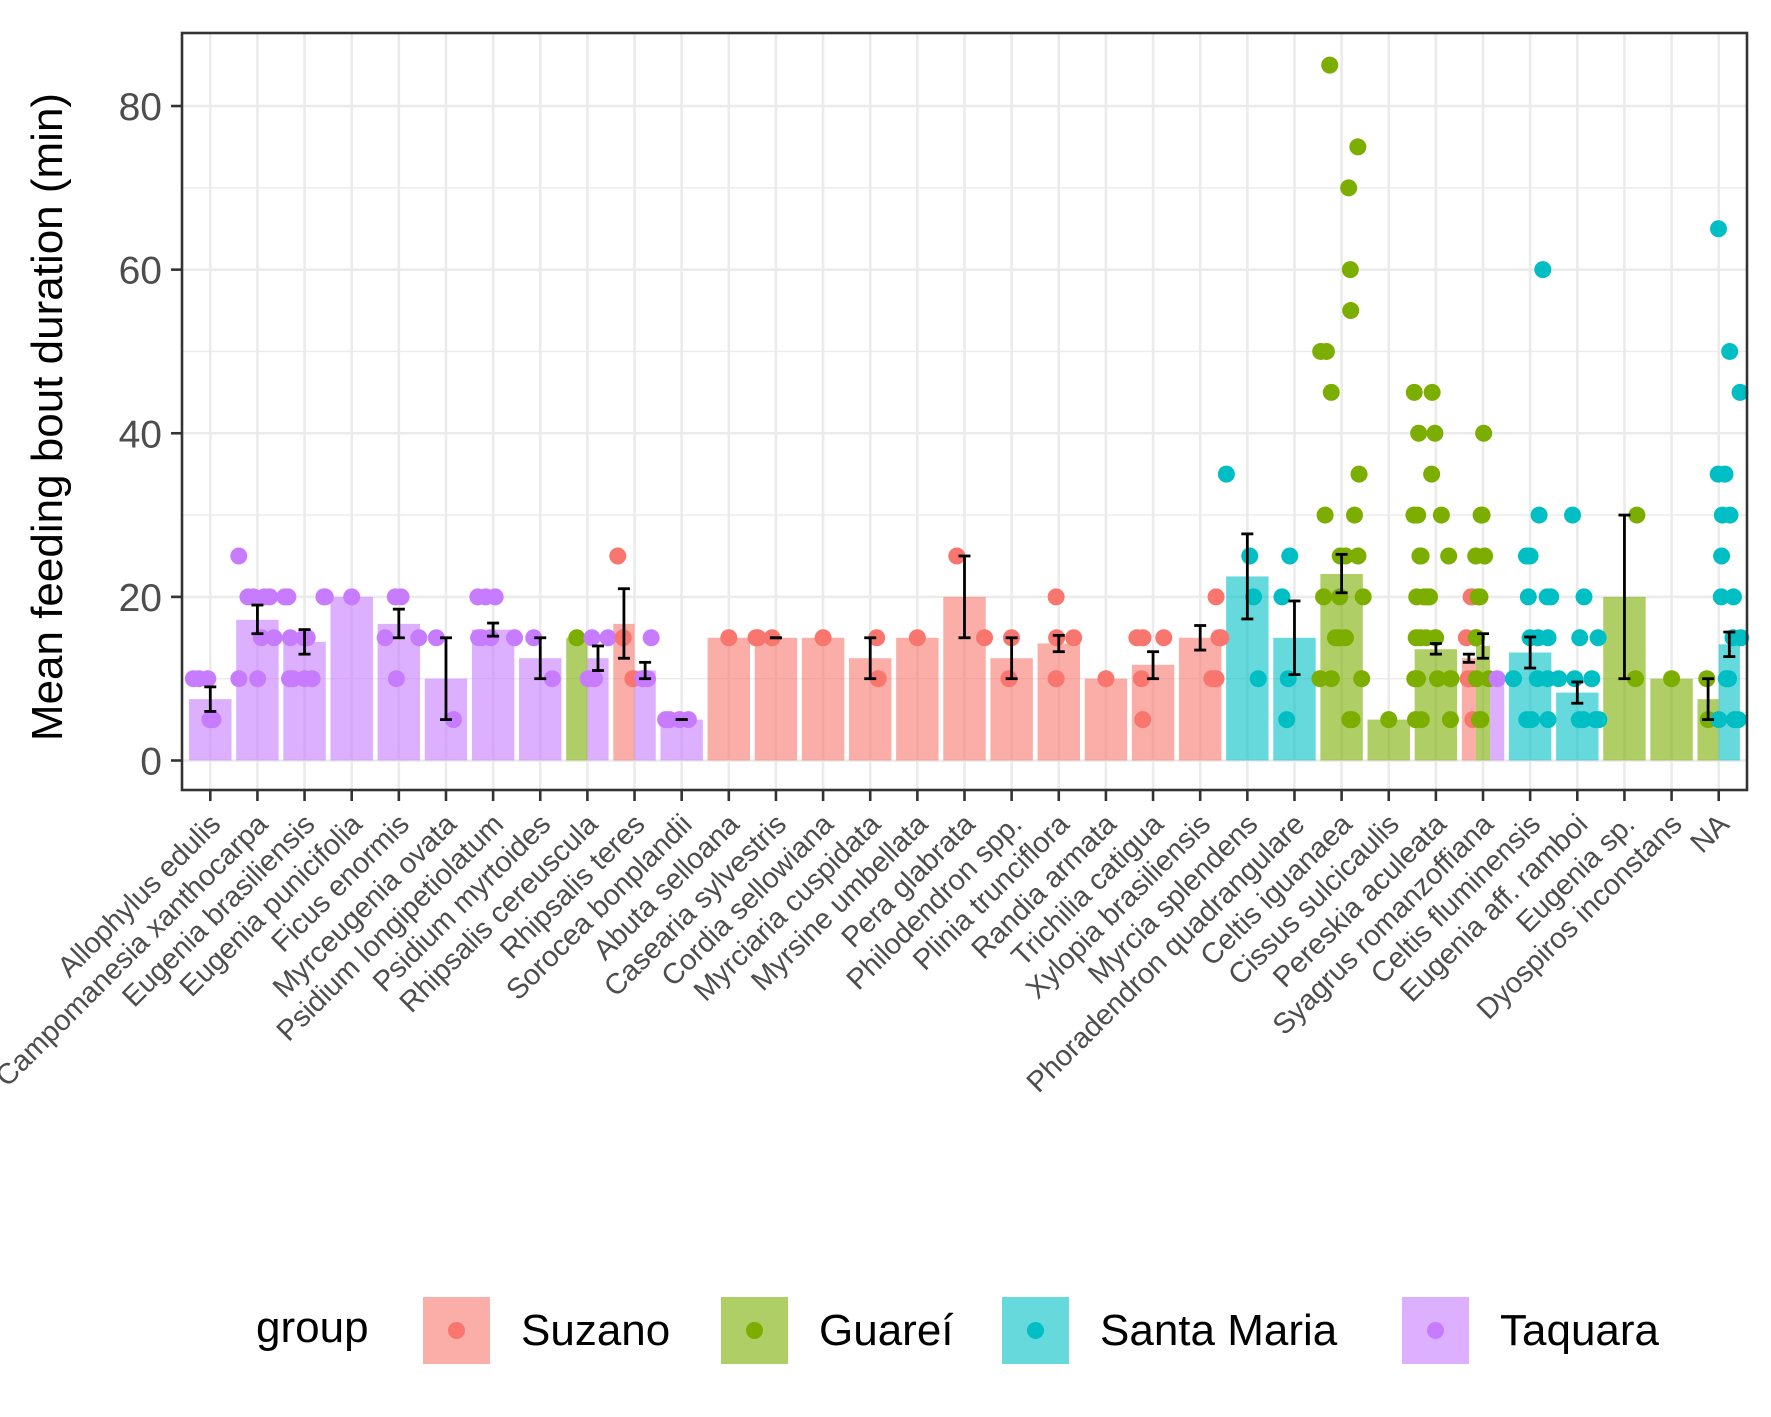 The height and width of the screenshot is (1417, 1771). Describe the element at coordinates (1580, 1330) in the screenshot. I see `legend-label: Taquara` at that location.